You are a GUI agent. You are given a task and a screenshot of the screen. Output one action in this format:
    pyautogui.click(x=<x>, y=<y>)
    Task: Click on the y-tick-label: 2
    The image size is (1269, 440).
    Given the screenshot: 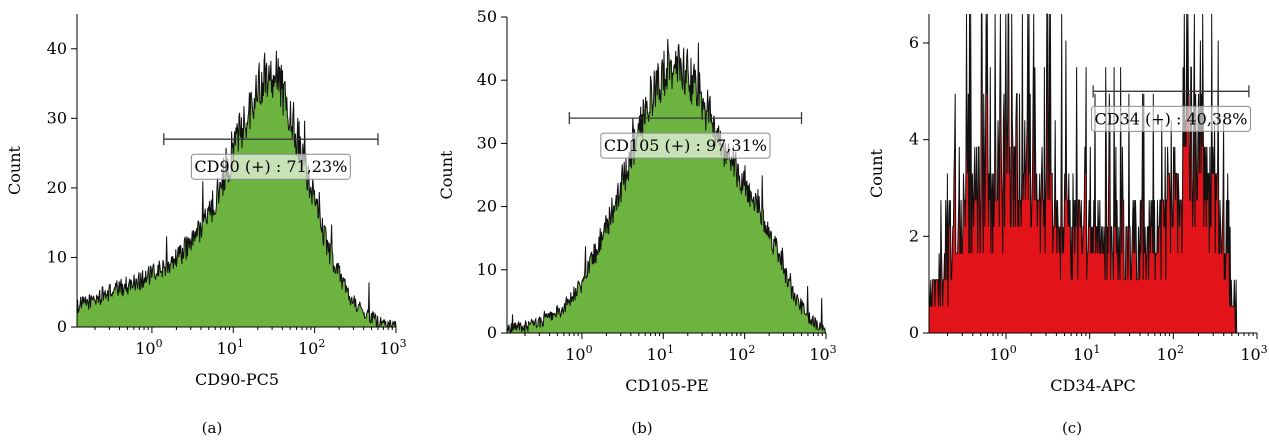 What is the action you would take?
    pyautogui.click(x=914, y=235)
    